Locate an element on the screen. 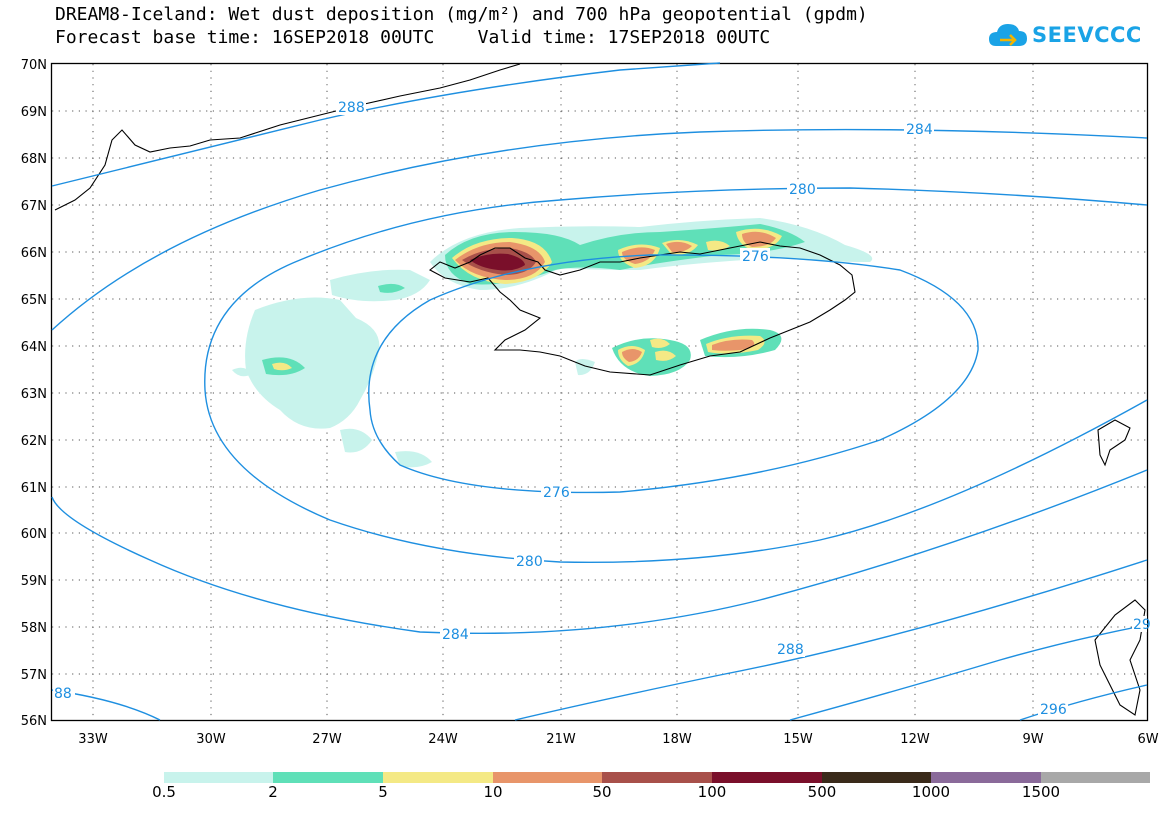 Image resolution: width=1175 pixels, height=815 pixels. legend-label: 50 is located at coordinates (602, 792).